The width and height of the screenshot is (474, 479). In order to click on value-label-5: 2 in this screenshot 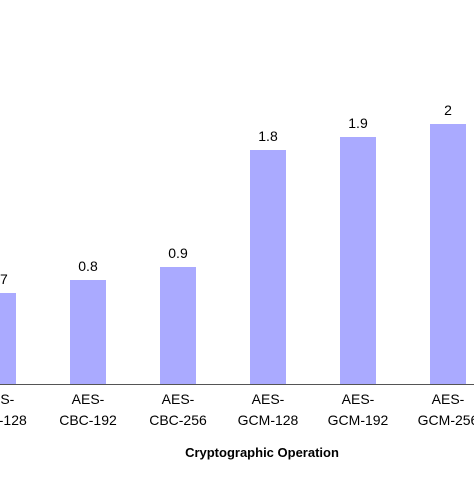, I will do `click(448, 110)`.